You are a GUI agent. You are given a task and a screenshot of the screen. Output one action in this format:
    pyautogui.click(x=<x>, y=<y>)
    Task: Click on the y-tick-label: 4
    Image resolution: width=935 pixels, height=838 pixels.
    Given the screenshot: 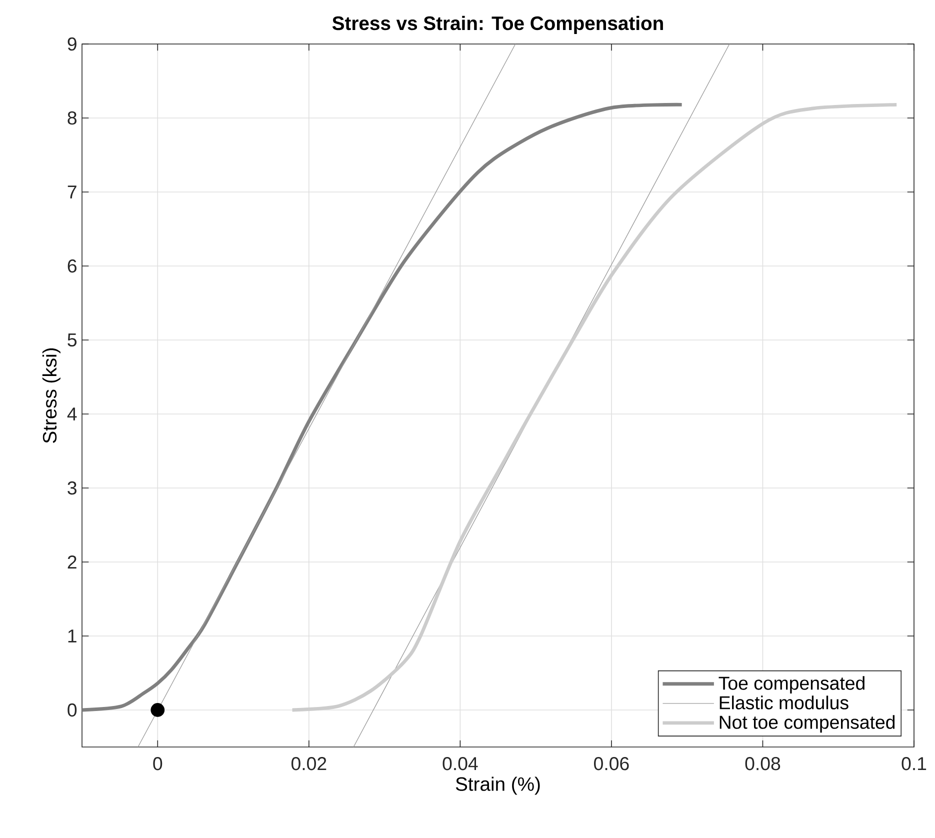 What is the action you would take?
    pyautogui.click(x=72, y=414)
    